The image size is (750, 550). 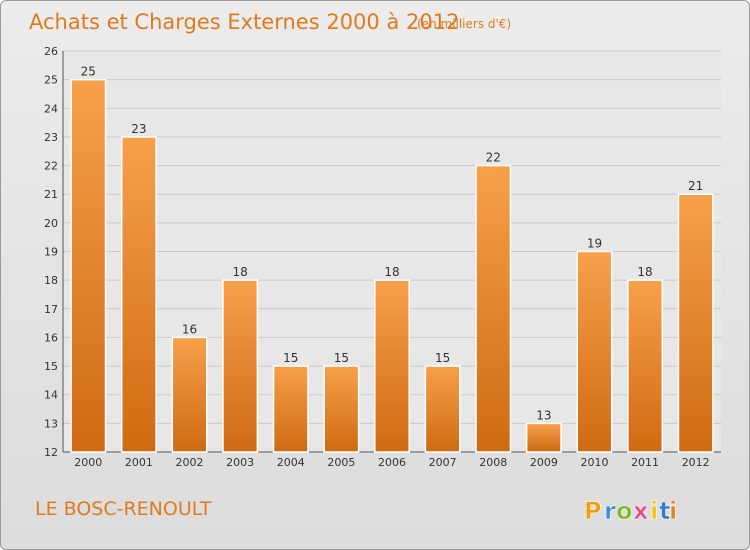 What do you see at coordinates (123, 509) in the screenshot?
I see `commune-name: LE BOSC-RENOULT` at bounding box center [123, 509].